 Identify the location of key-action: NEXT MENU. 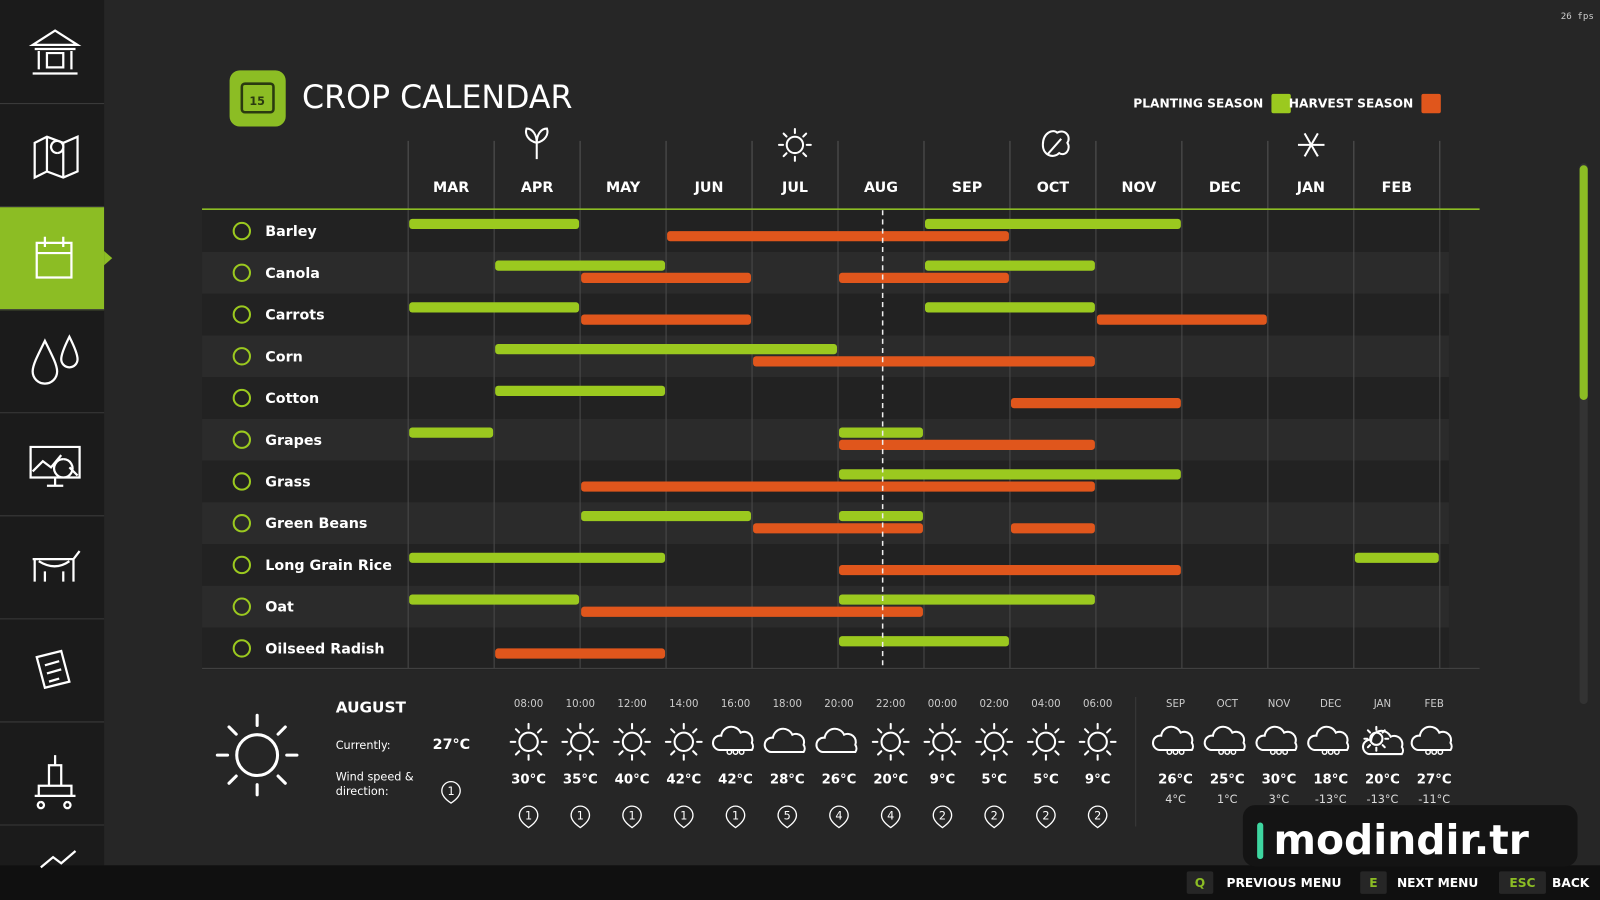
(1437, 883).